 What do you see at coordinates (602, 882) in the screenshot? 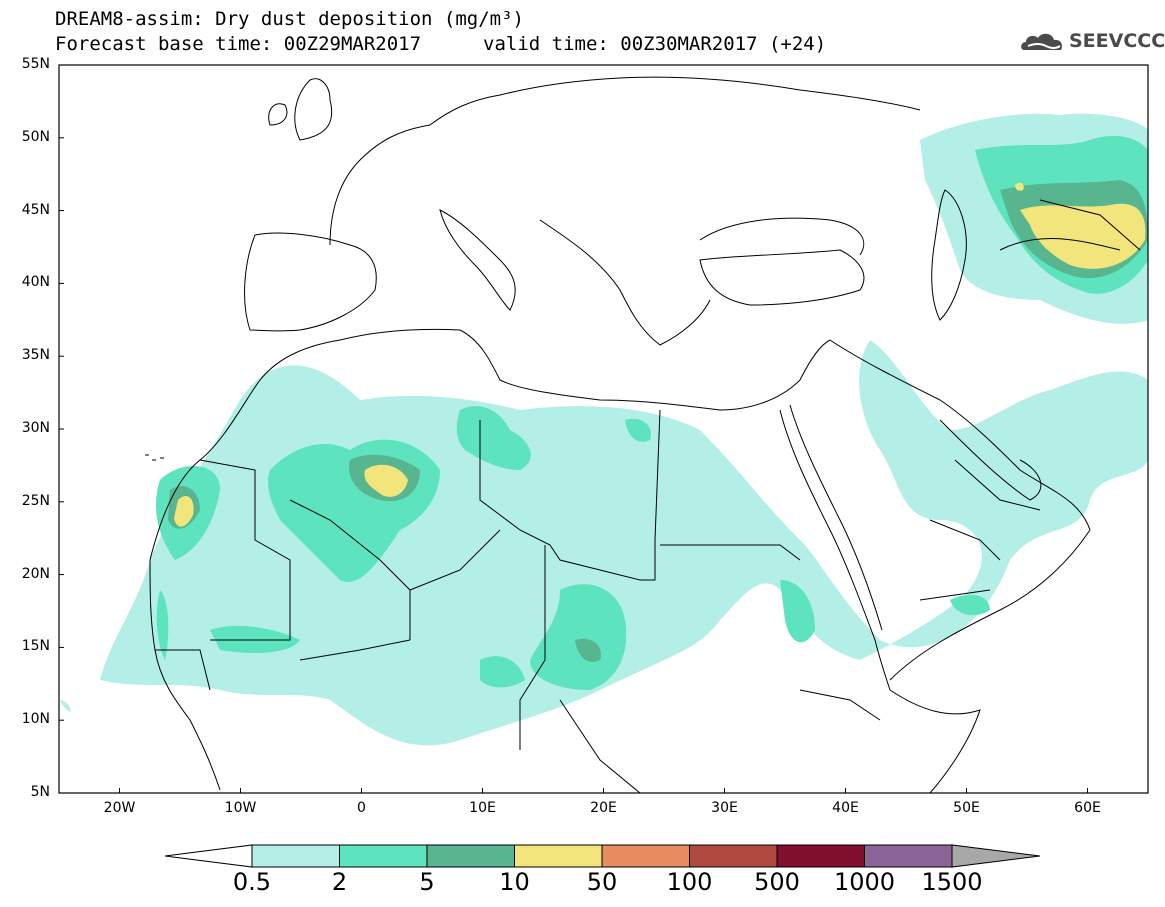
I see `colorbar-level-label: 50` at bounding box center [602, 882].